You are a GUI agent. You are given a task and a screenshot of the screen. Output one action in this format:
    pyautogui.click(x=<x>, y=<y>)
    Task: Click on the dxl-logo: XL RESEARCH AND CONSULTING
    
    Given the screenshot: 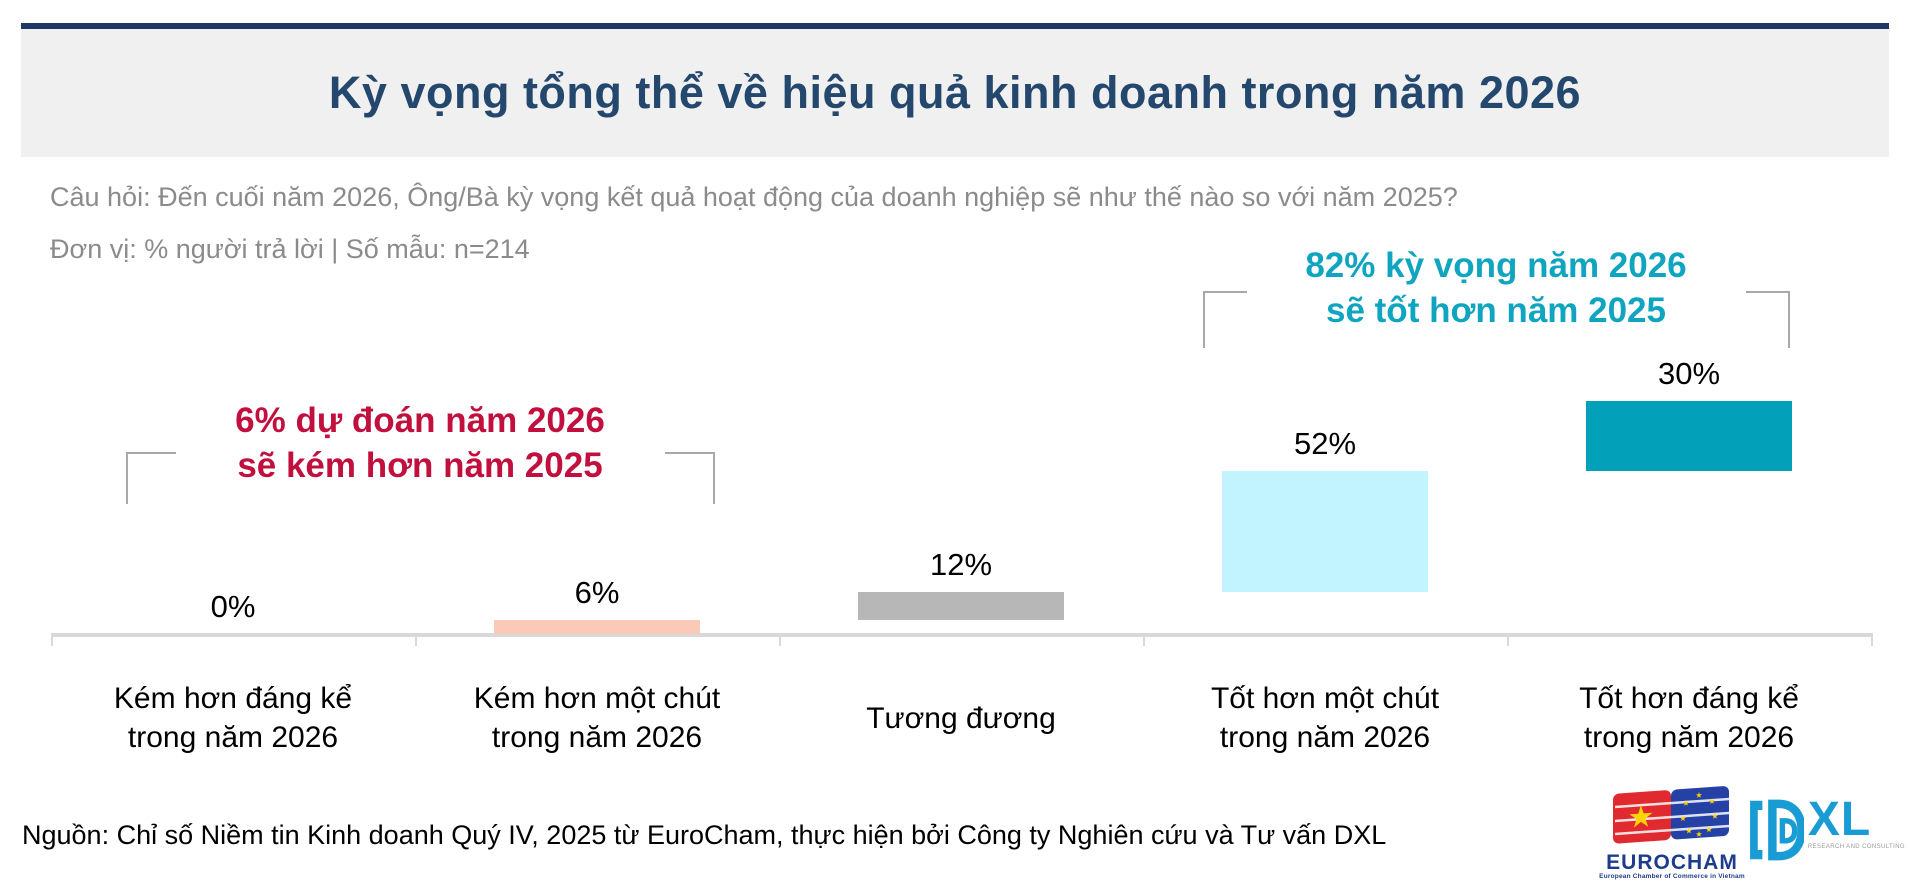 What is the action you would take?
    pyautogui.click(x=1826, y=831)
    